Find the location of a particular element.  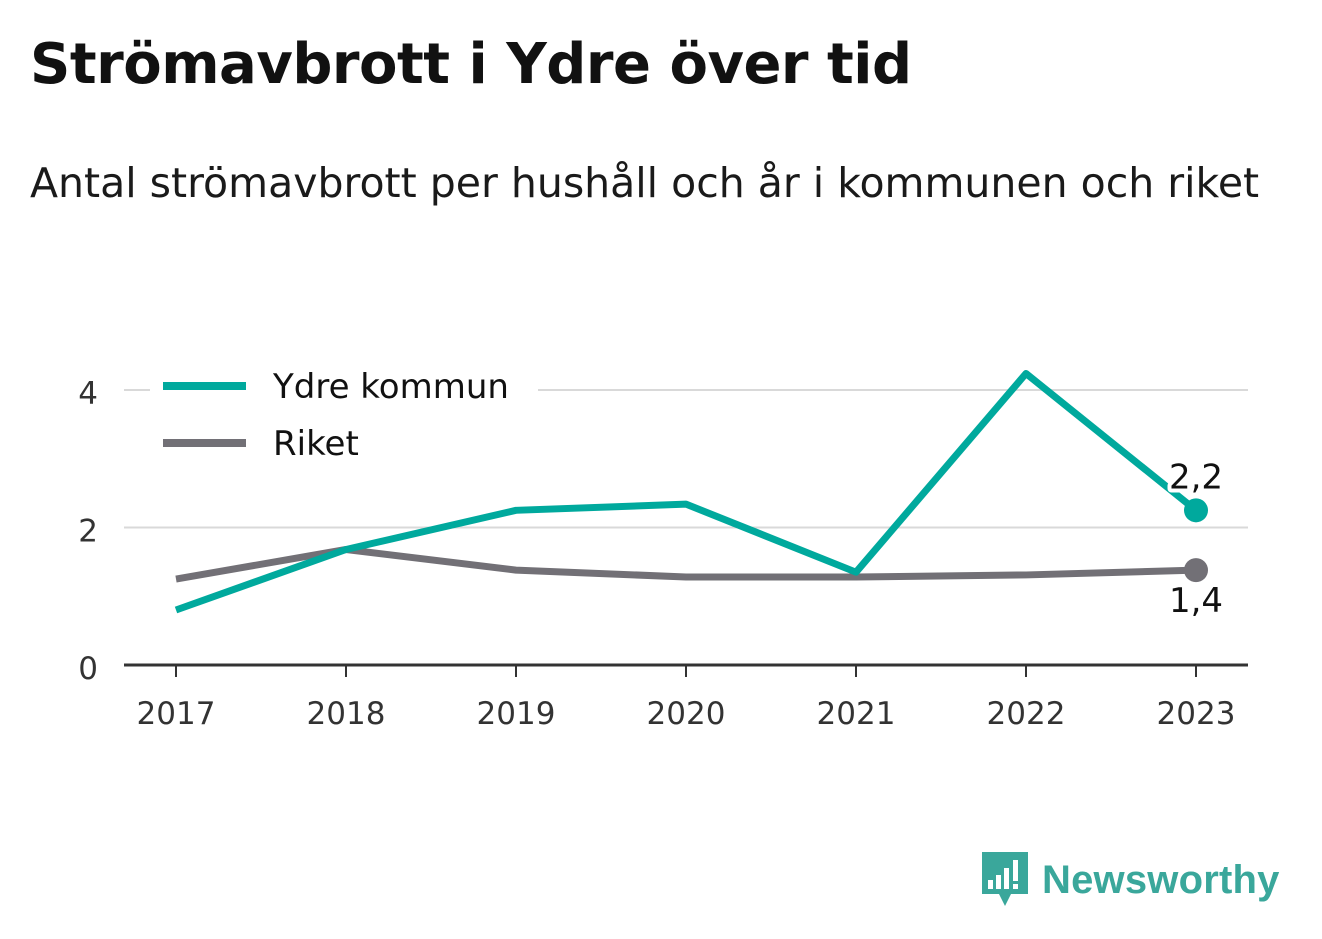

y-tick-label: 2 is located at coordinates (88, 532).